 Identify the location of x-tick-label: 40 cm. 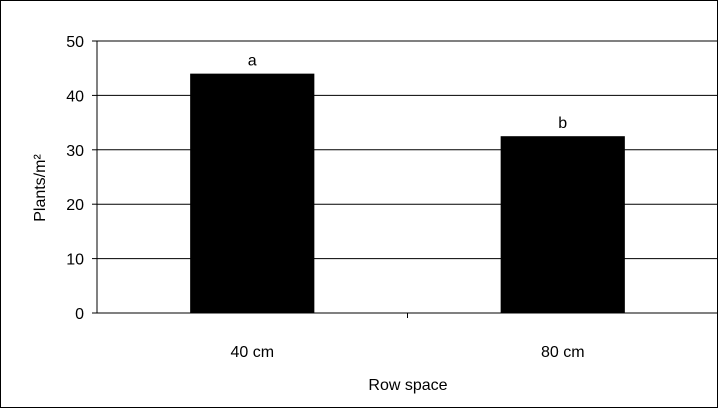
(252, 352).